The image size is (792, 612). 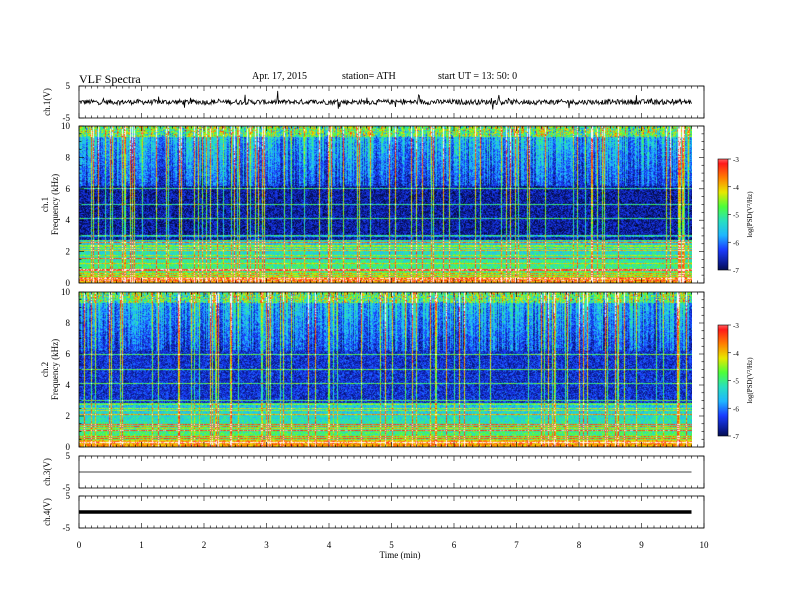 I want to click on colorbar-label-ch1-spectrogram: log(PSD(V²/Hz), so click(x=750, y=214).